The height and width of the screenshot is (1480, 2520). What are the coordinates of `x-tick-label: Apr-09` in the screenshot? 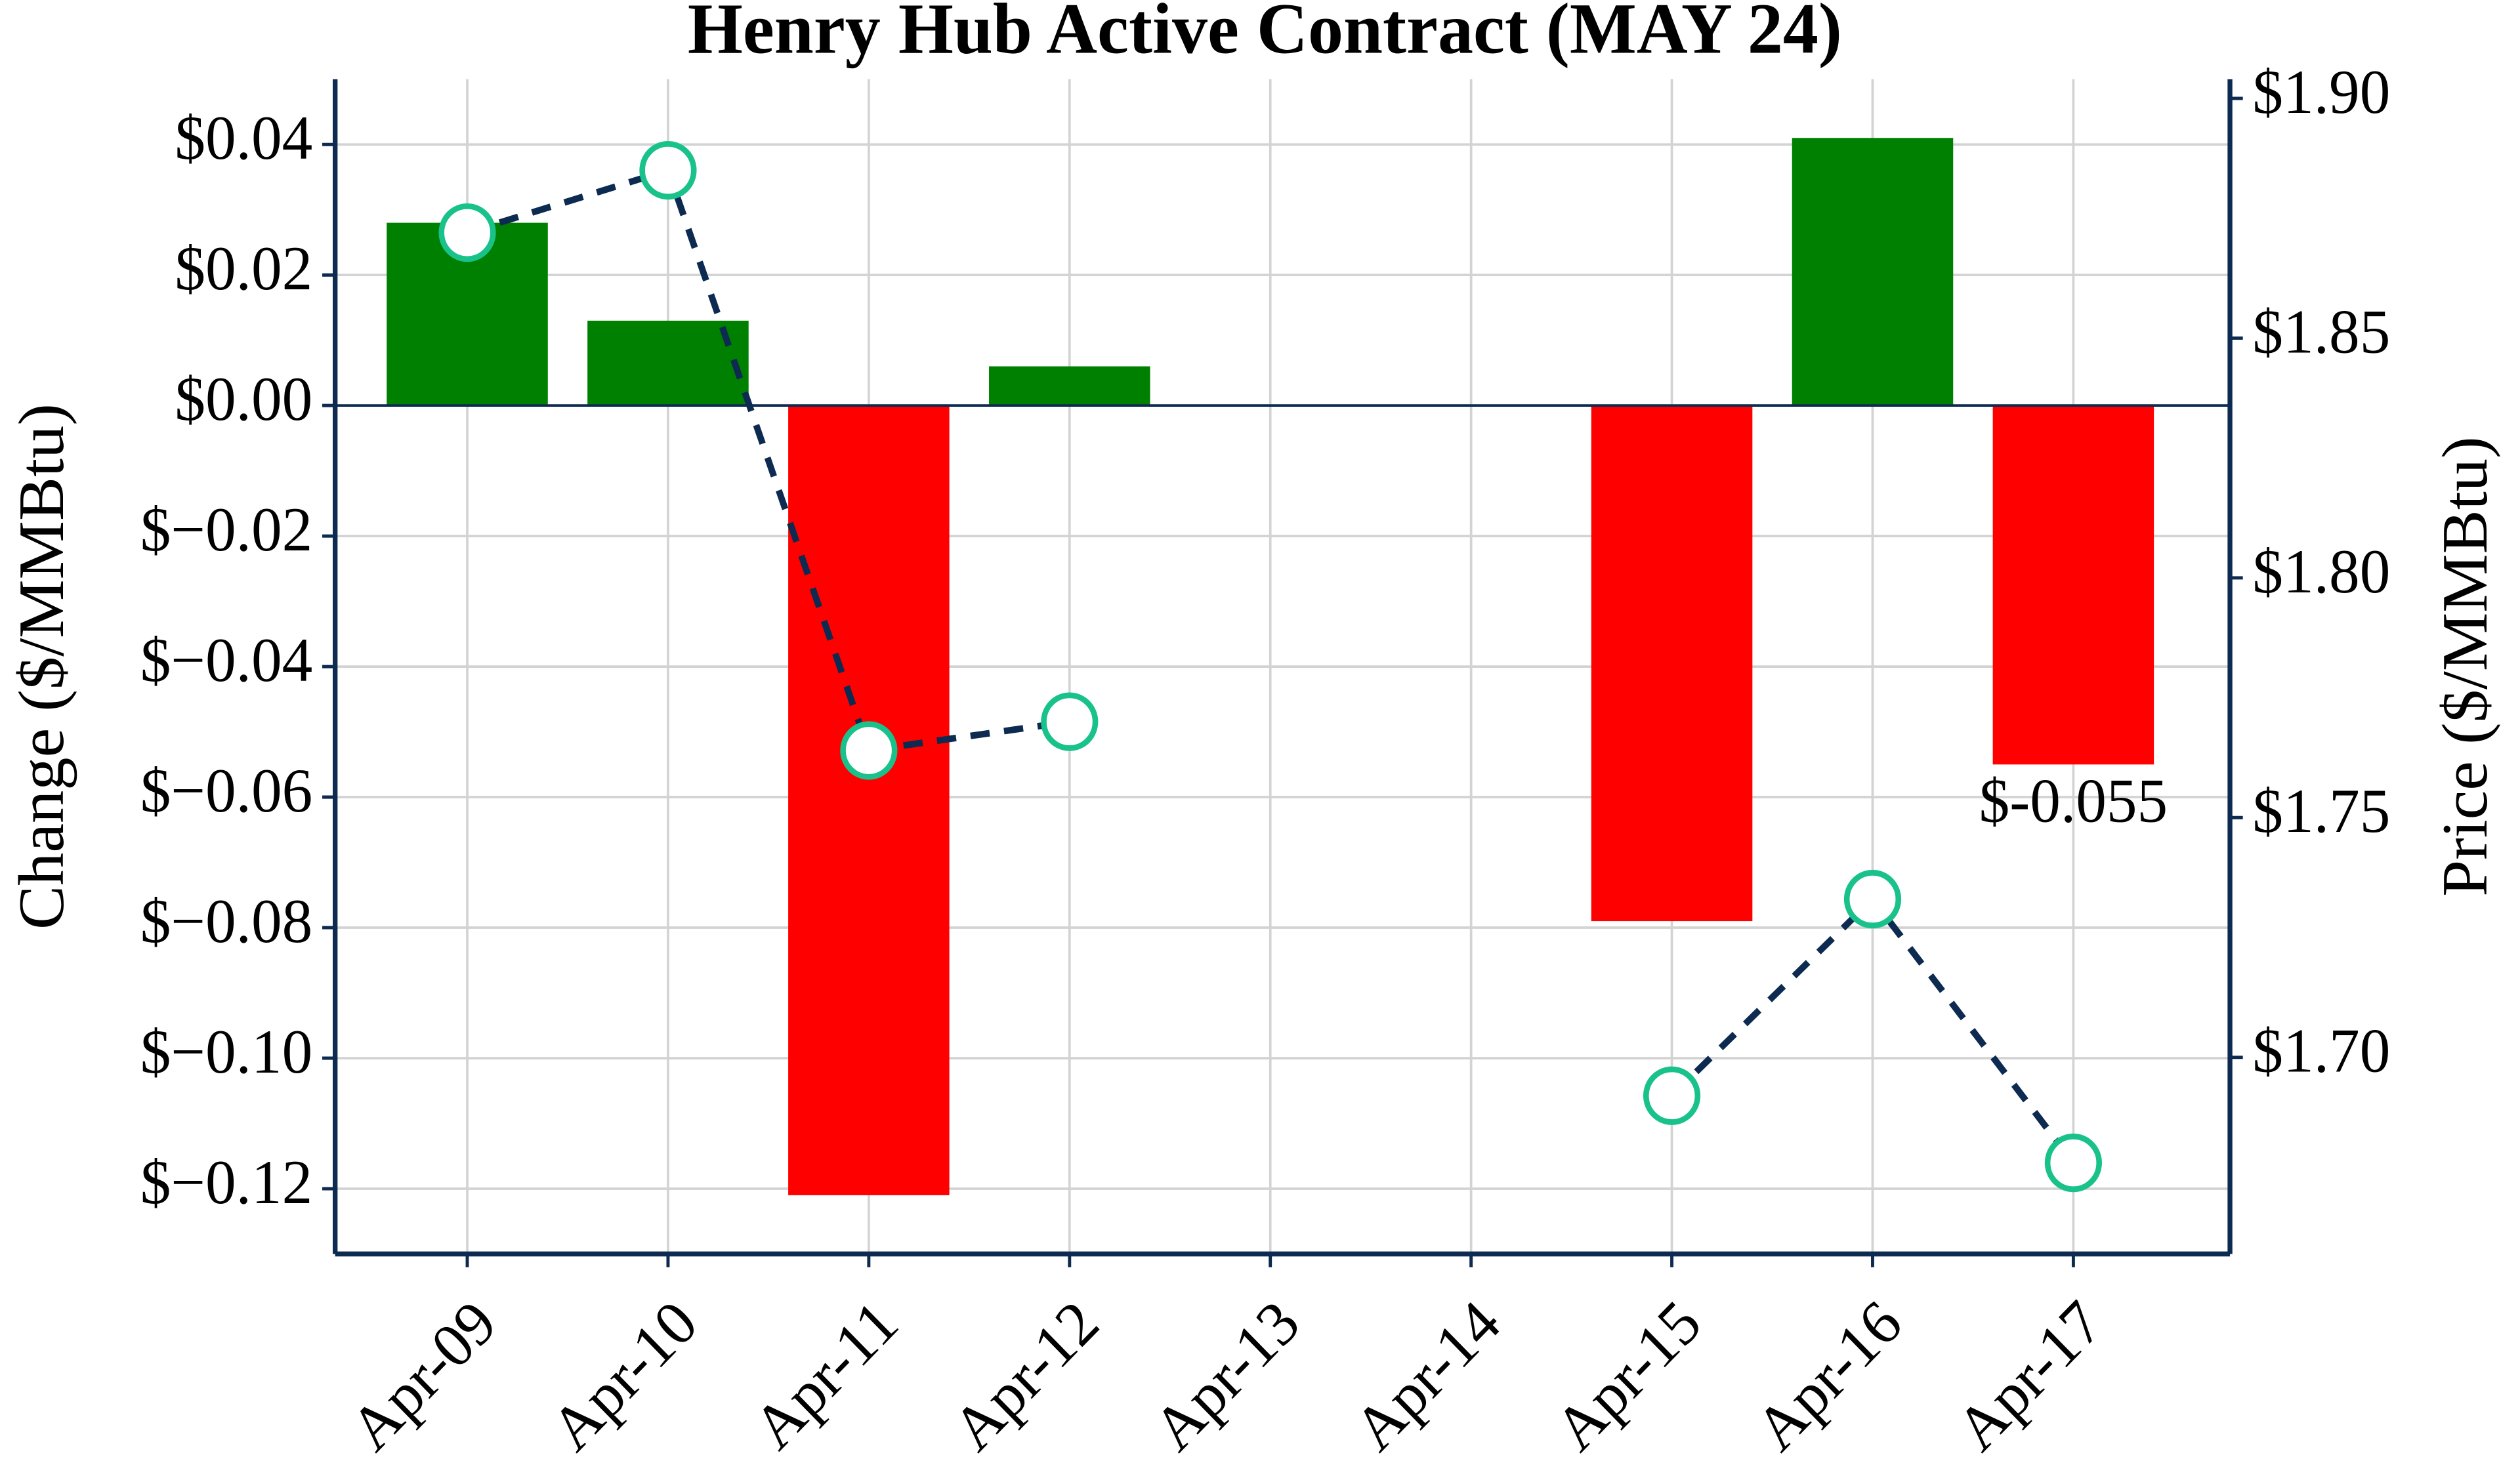 It's located at (423, 1376).